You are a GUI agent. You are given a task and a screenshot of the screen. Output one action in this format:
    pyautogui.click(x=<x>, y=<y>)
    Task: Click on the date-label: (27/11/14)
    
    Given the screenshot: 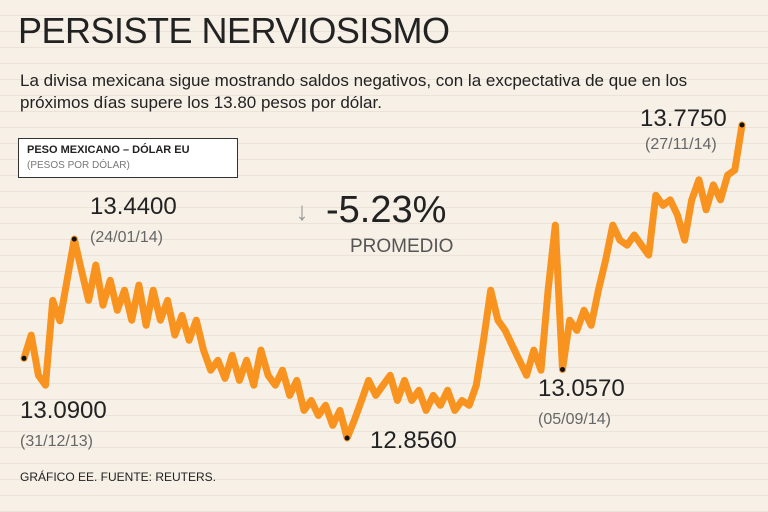 What is the action you would take?
    pyautogui.click(x=681, y=144)
    